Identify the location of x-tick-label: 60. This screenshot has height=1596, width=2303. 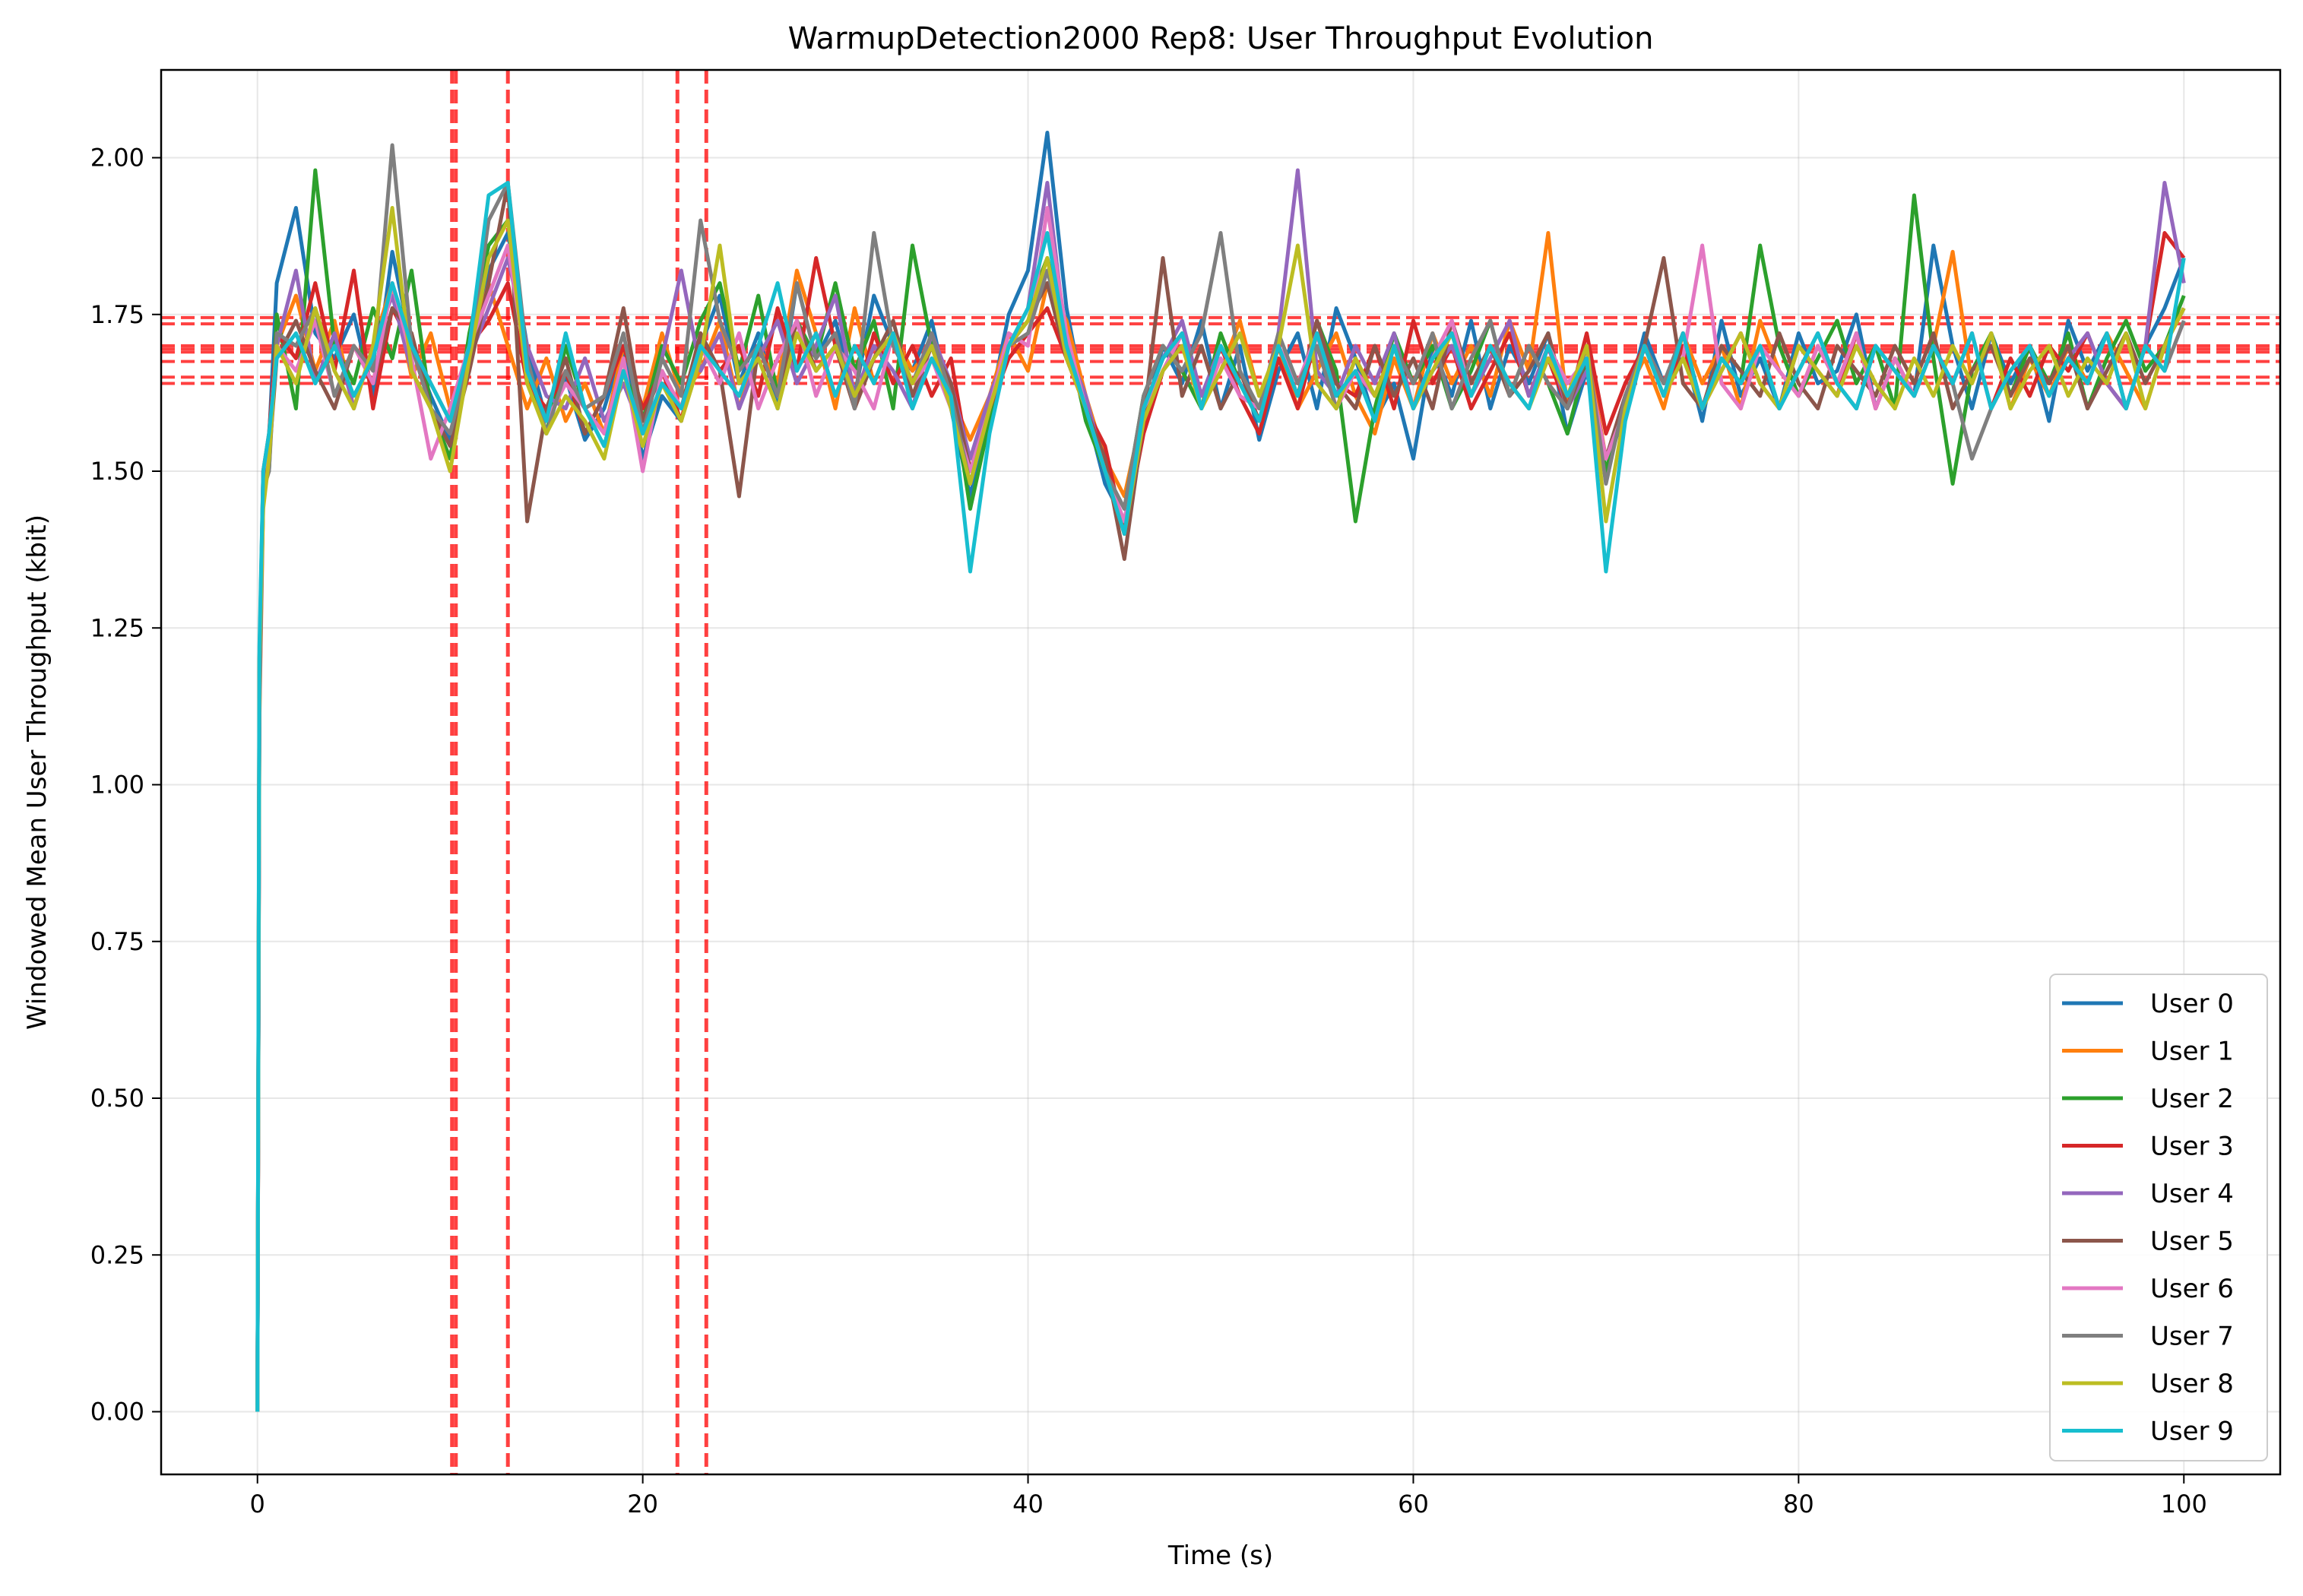
(1413, 1504).